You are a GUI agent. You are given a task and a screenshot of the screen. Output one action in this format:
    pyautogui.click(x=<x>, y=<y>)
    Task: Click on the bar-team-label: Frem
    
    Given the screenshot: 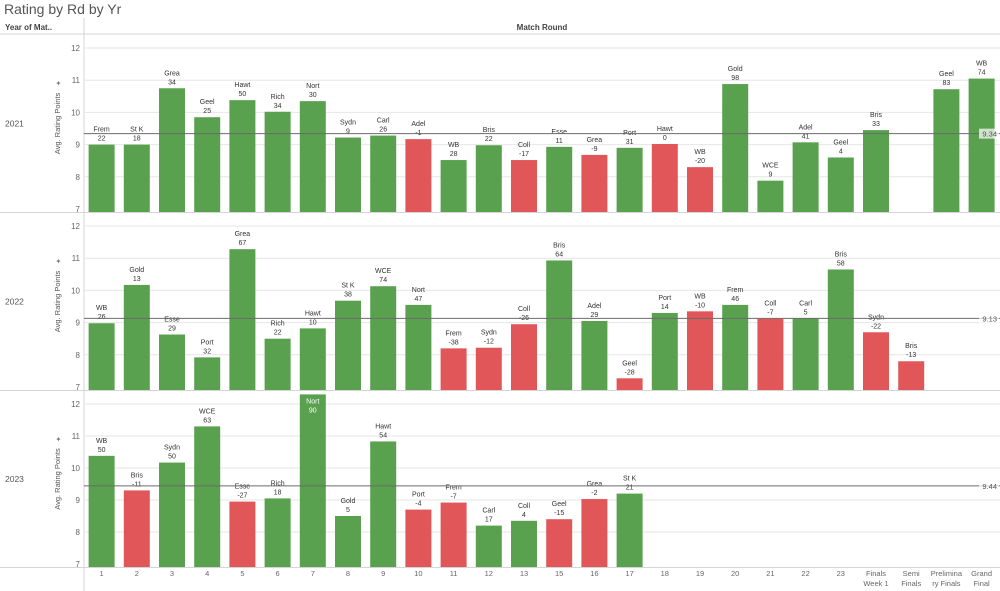 What is the action you would take?
    pyautogui.click(x=453, y=488)
    